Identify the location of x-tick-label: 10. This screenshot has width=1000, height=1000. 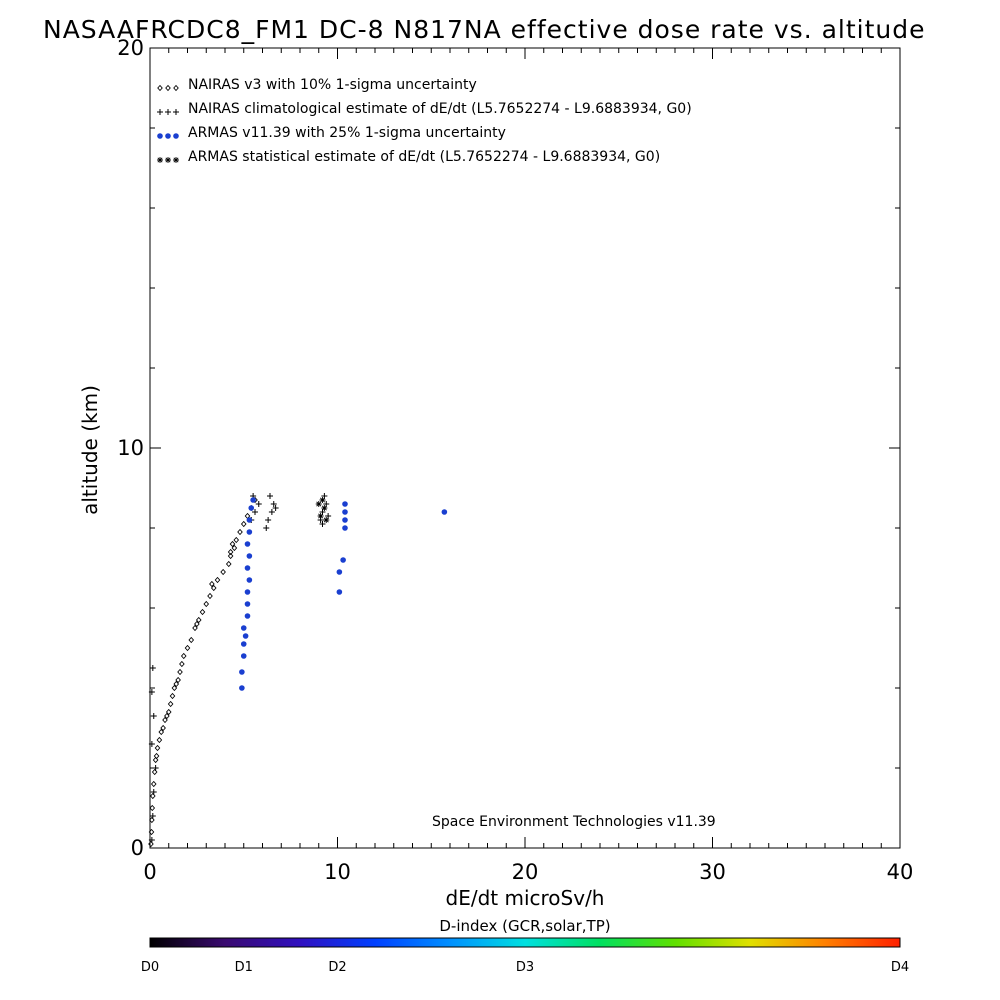
(337, 872).